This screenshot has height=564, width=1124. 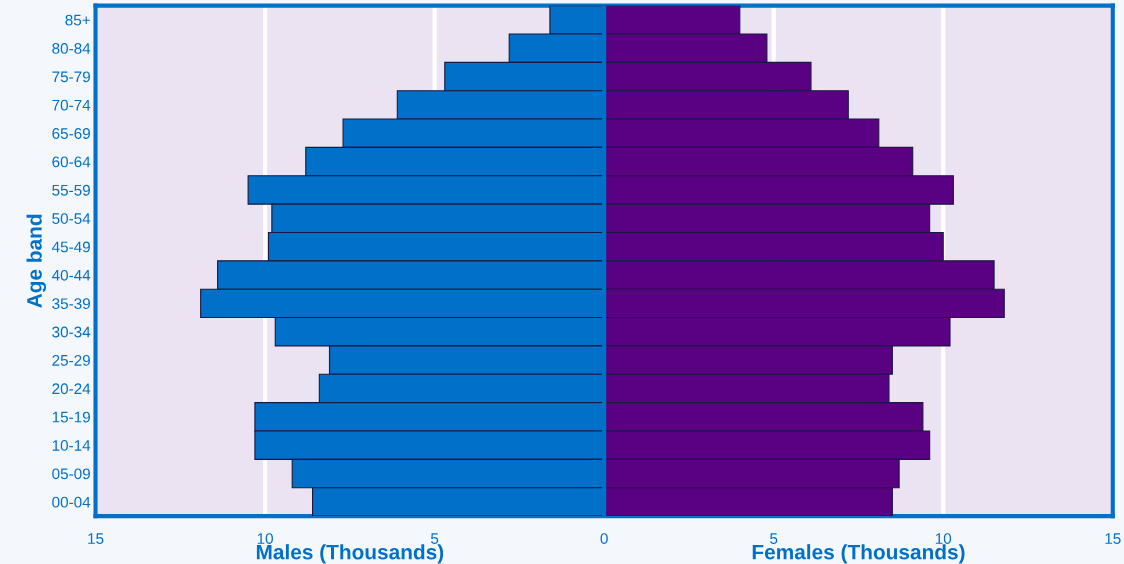 What do you see at coordinates (77, 20) in the screenshot?
I see `y-tick-label: 85+` at bounding box center [77, 20].